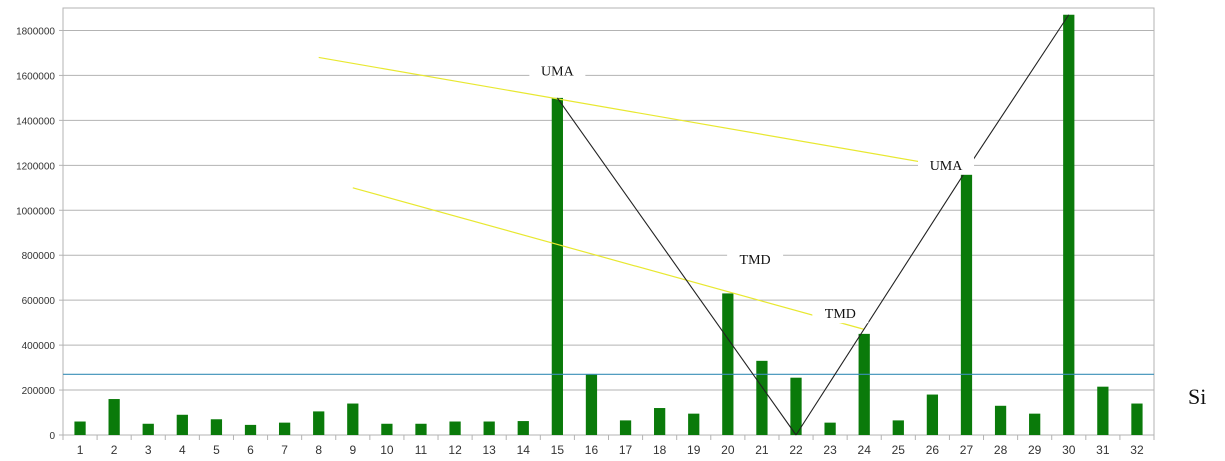 Image resolution: width=1225 pixels, height=461 pixels. I want to click on x-tick-label: 32, so click(1137, 450).